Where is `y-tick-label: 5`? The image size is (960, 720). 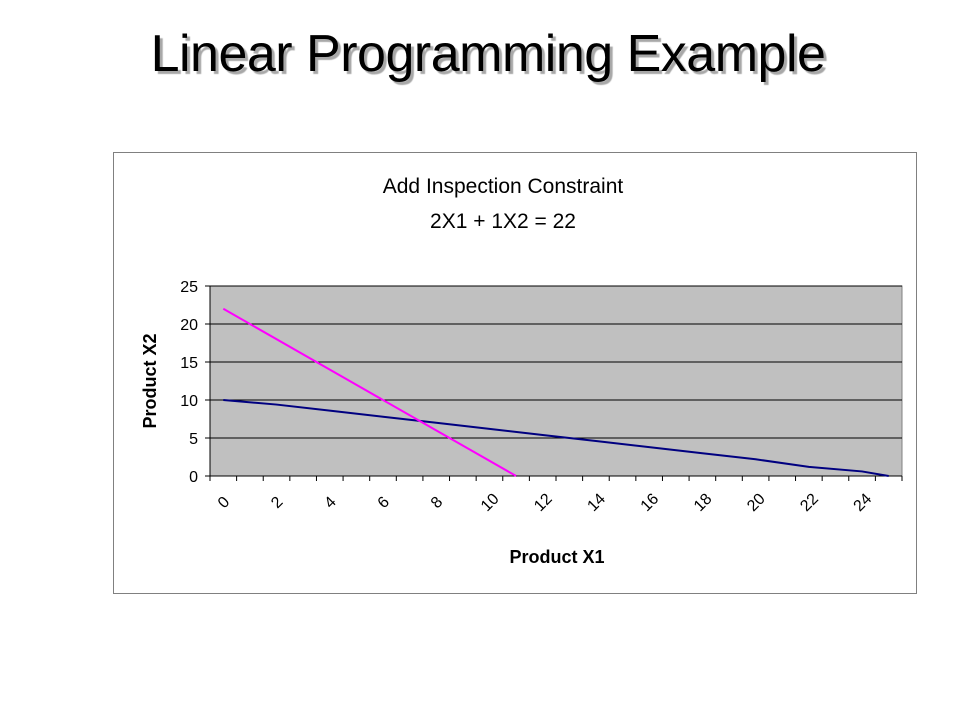 y-tick-label: 5 is located at coordinates (193, 439).